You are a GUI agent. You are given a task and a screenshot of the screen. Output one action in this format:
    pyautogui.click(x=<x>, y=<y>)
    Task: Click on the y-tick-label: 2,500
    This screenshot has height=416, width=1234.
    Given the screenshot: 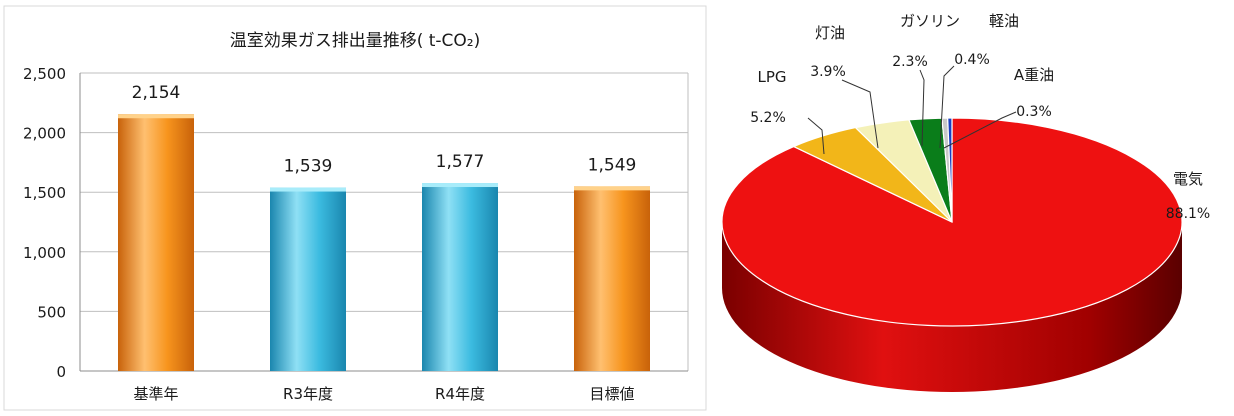 What is the action you would take?
    pyautogui.click(x=44, y=74)
    